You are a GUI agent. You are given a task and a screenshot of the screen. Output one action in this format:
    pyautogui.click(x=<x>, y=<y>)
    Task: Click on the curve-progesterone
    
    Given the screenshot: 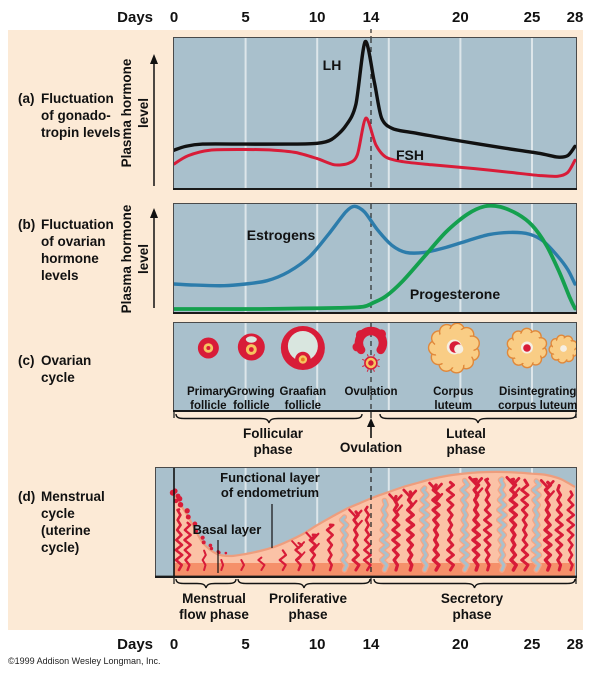 What is the action you would take?
    pyautogui.click(x=375, y=257)
    